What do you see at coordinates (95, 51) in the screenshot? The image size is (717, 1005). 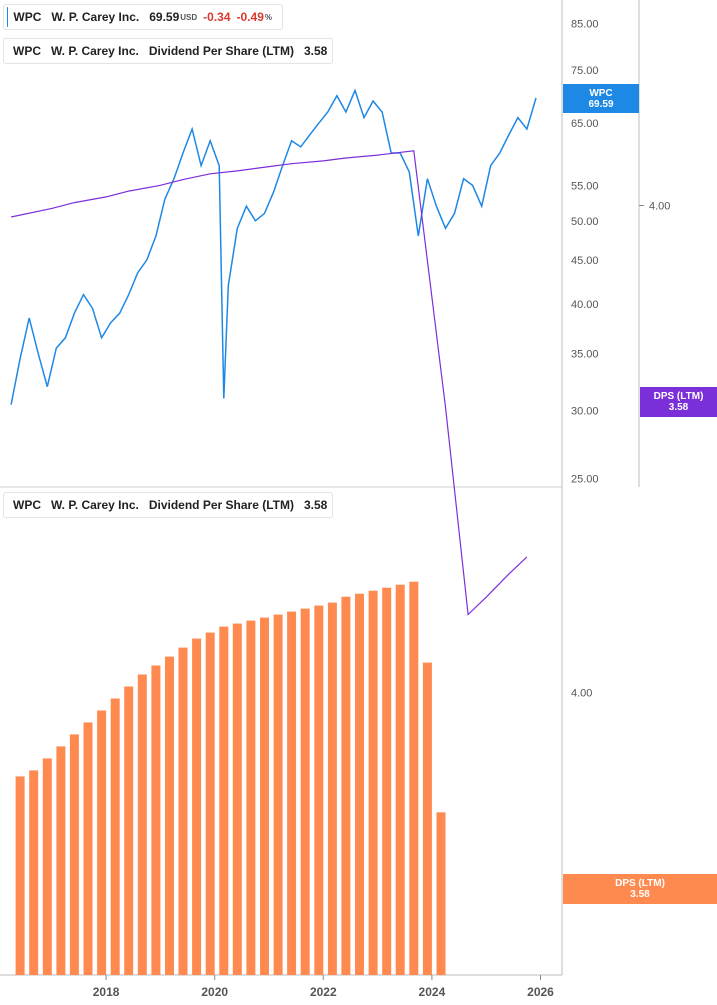 I see `dps-legend-top-company: W. P. Carey Inc.` at bounding box center [95, 51].